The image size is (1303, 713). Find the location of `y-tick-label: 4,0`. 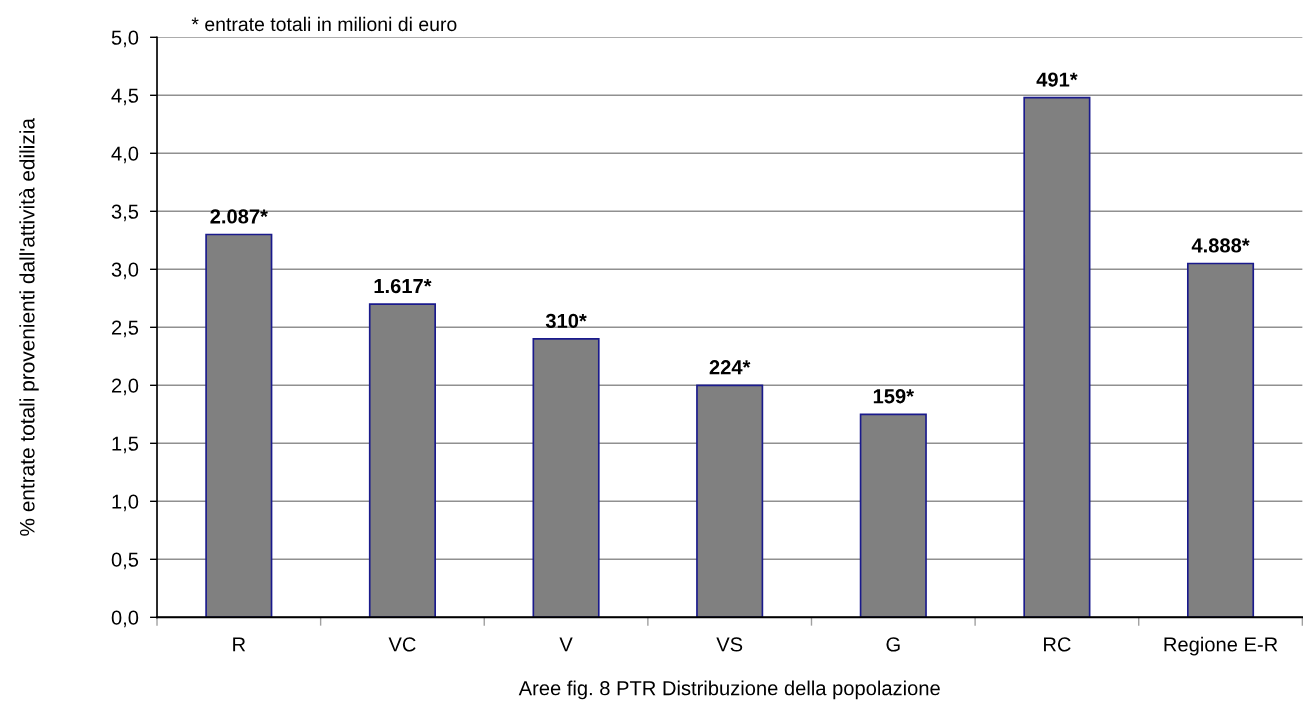

y-tick-label: 4,0 is located at coordinates (125, 155).